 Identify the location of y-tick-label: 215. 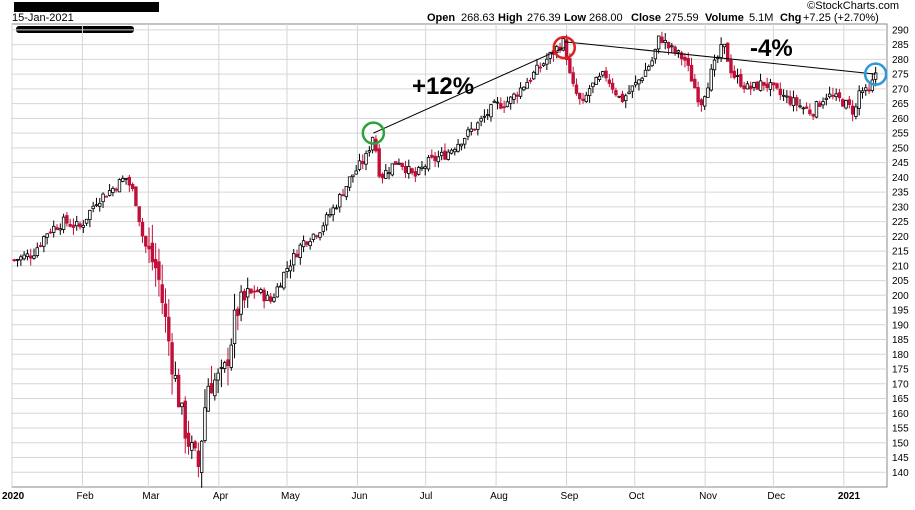
(900, 252).